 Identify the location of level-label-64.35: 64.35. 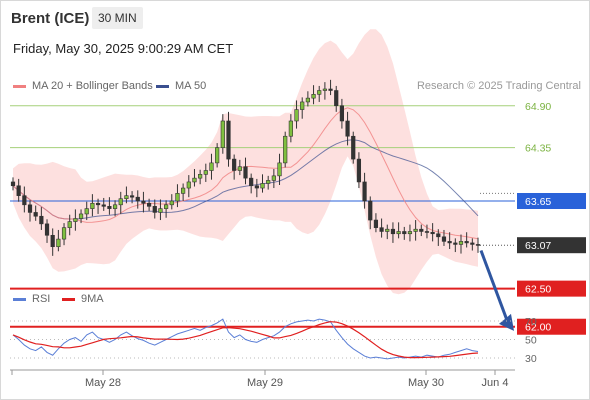
(538, 149).